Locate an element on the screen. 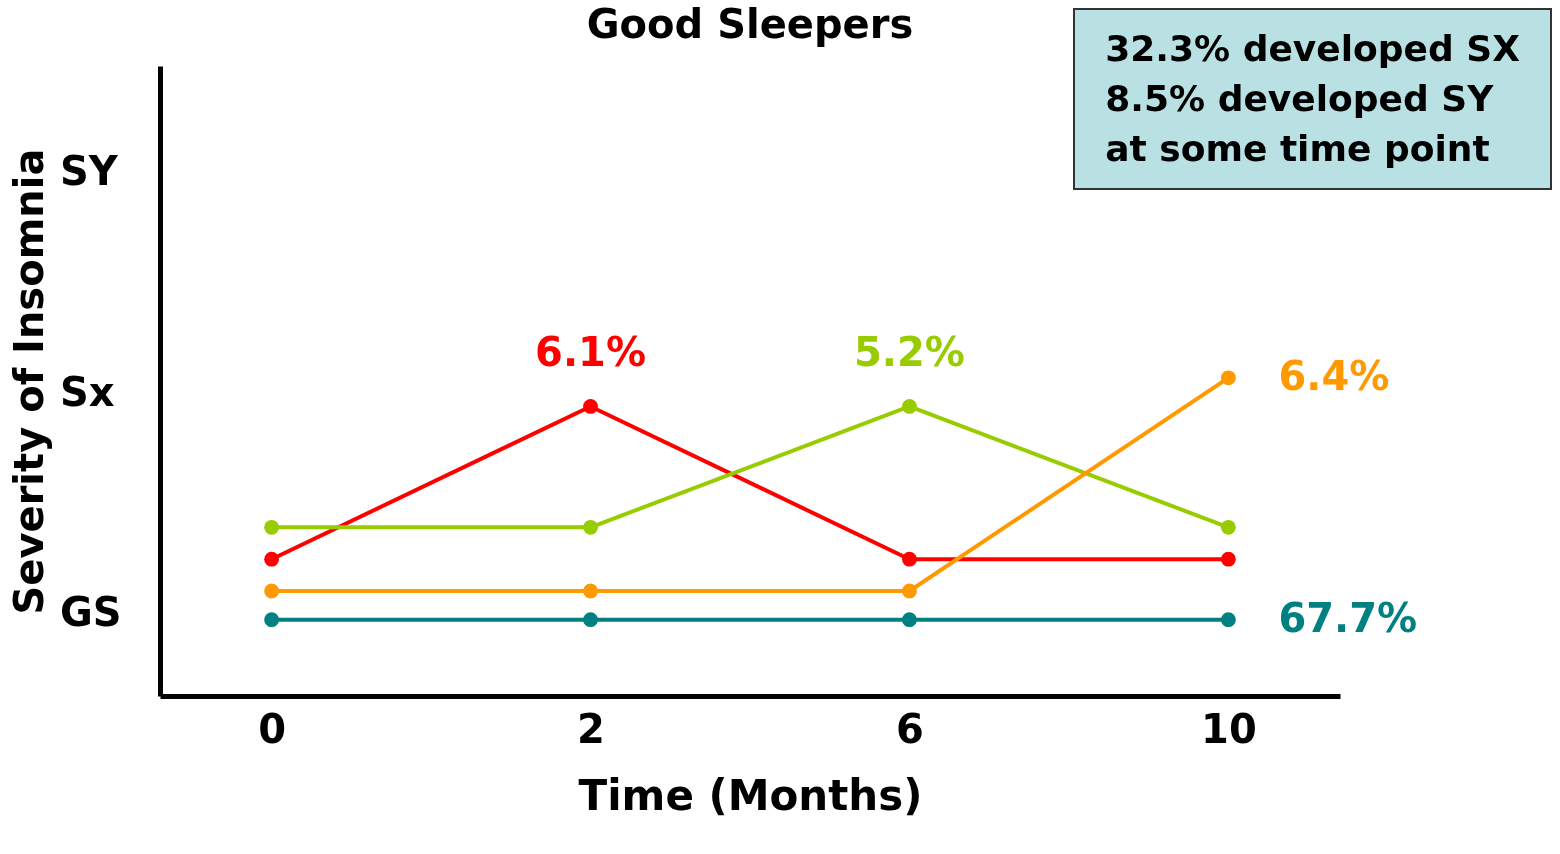  annotation: 6.1% is located at coordinates (591, 352).